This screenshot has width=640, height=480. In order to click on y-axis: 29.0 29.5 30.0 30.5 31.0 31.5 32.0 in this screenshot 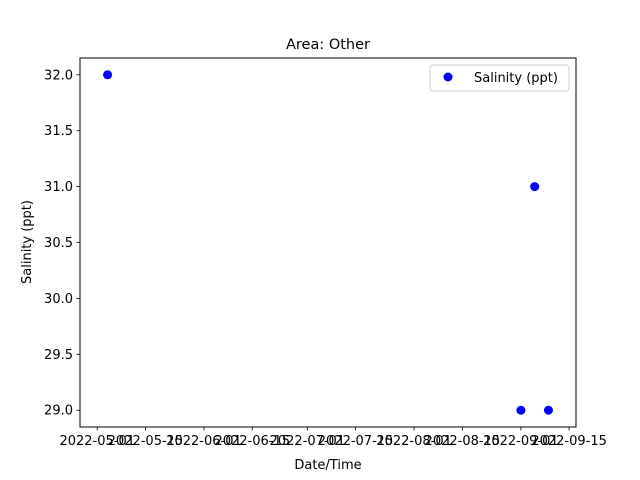, I will do `click(62, 243)`.